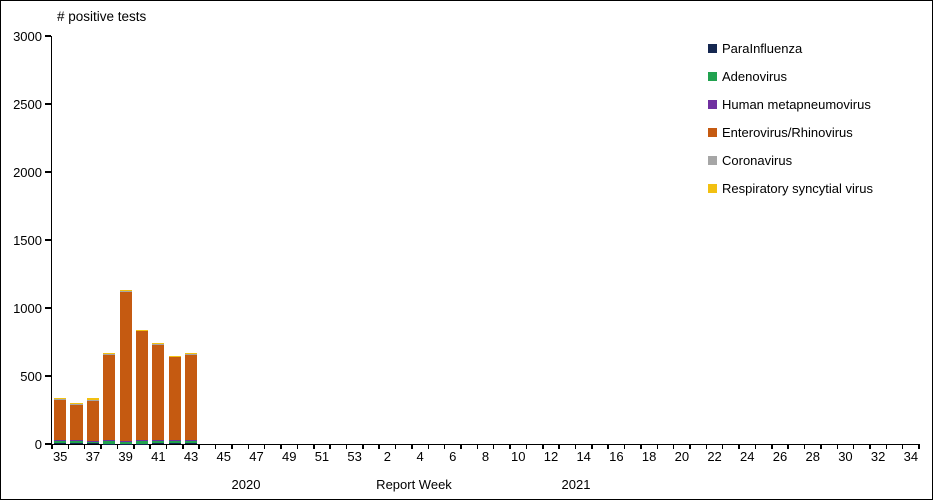 This screenshot has height=500, width=933. I want to click on legend-label: Enterovirus/Rhinovirus, so click(787, 132).